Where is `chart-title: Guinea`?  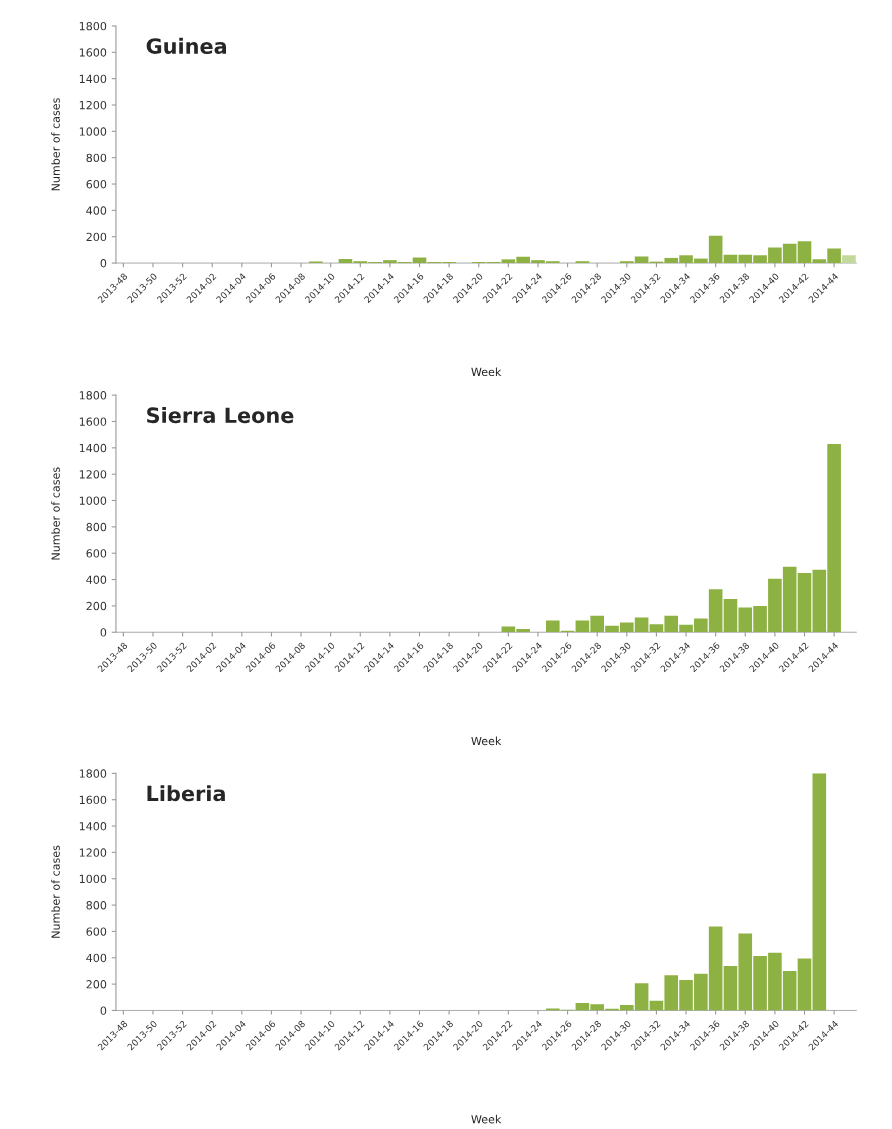
chart-title: Guinea is located at coordinates (186, 45).